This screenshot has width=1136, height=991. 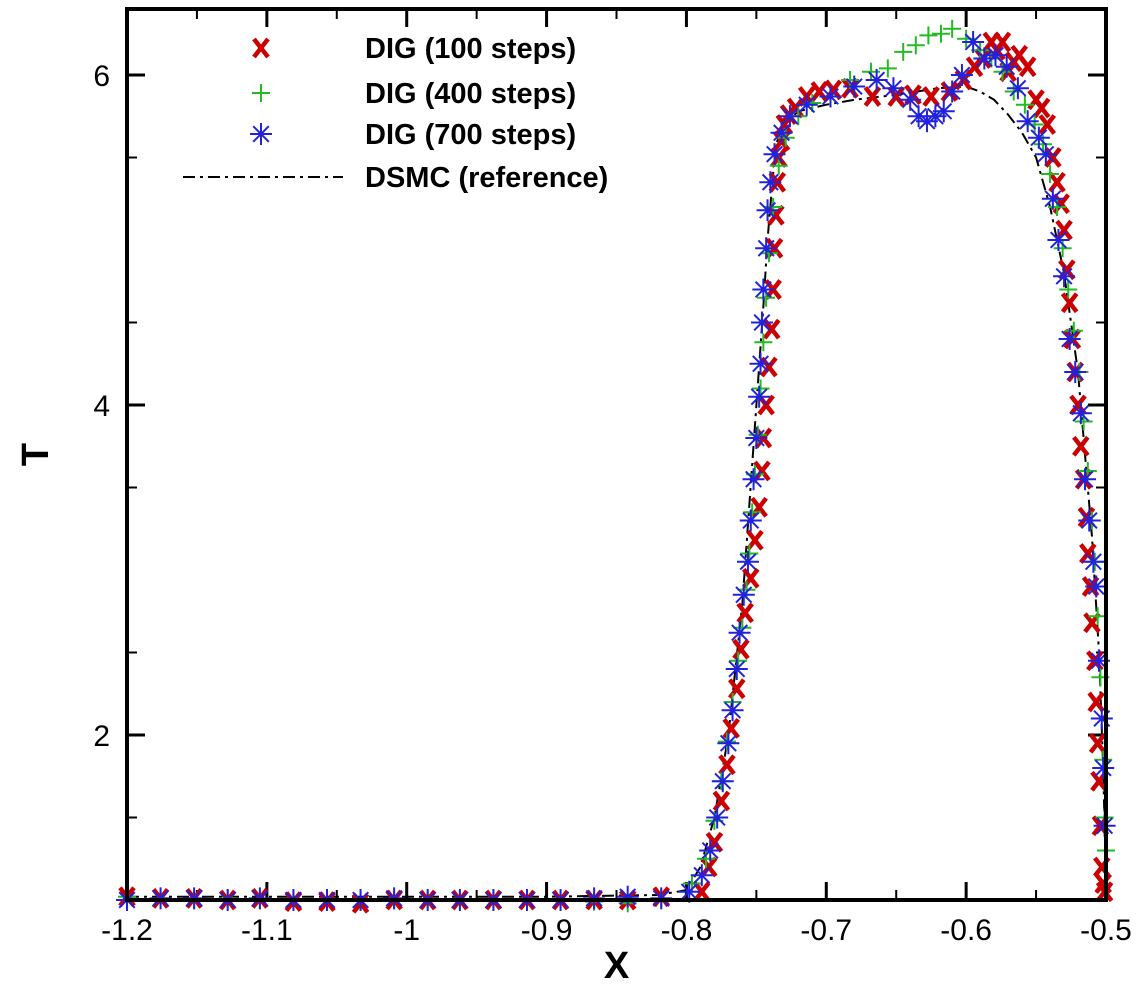 I want to click on legend-label-1: DIG (400 steps), so click(x=470, y=94).